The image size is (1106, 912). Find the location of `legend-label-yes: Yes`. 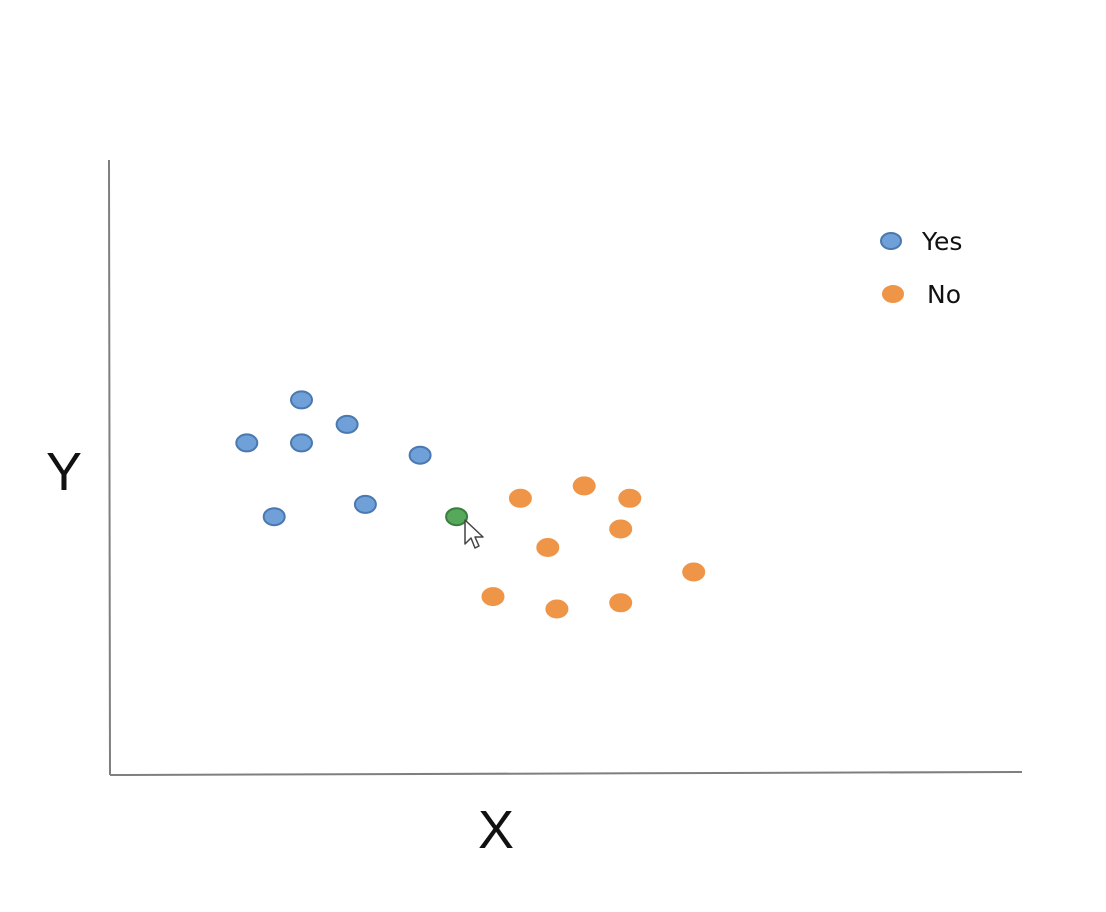

legend-label-yes: Yes is located at coordinates (941, 241).